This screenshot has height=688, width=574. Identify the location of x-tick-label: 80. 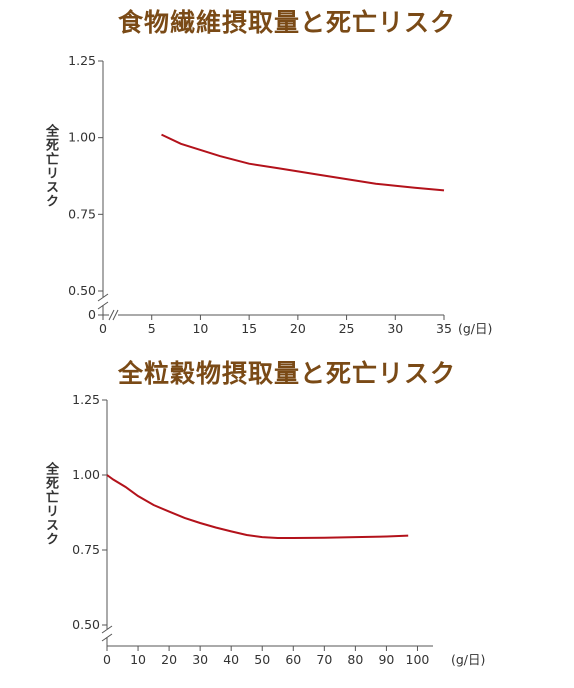
(355, 659).